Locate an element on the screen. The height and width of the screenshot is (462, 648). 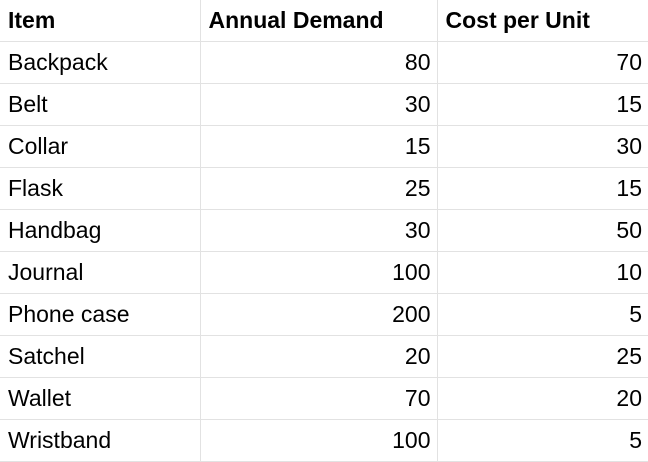
table-row: Flask 25 15 is located at coordinates (324, 188).